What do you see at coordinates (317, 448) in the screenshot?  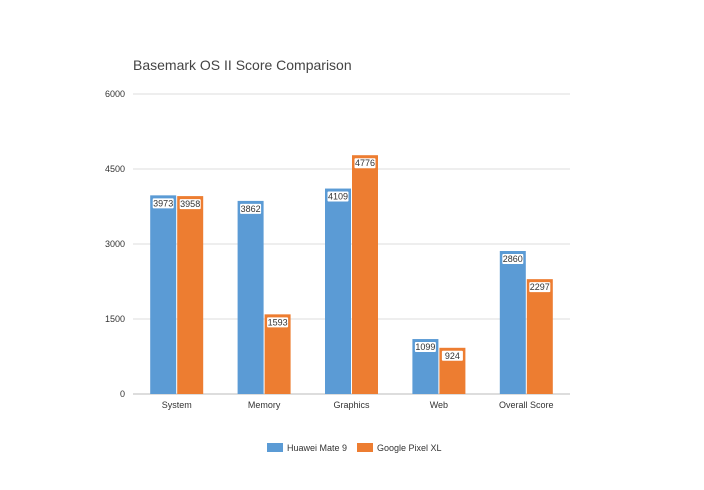 I see `legend-label: Huawei Mate 9` at bounding box center [317, 448].